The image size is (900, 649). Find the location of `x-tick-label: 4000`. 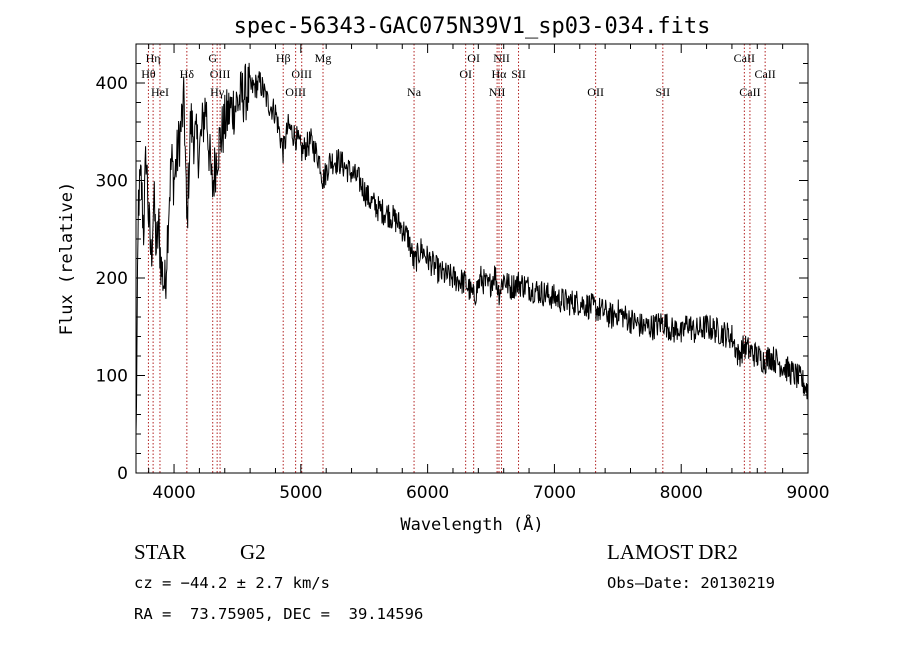

x-tick-label: 4000 is located at coordinates (173, 493).